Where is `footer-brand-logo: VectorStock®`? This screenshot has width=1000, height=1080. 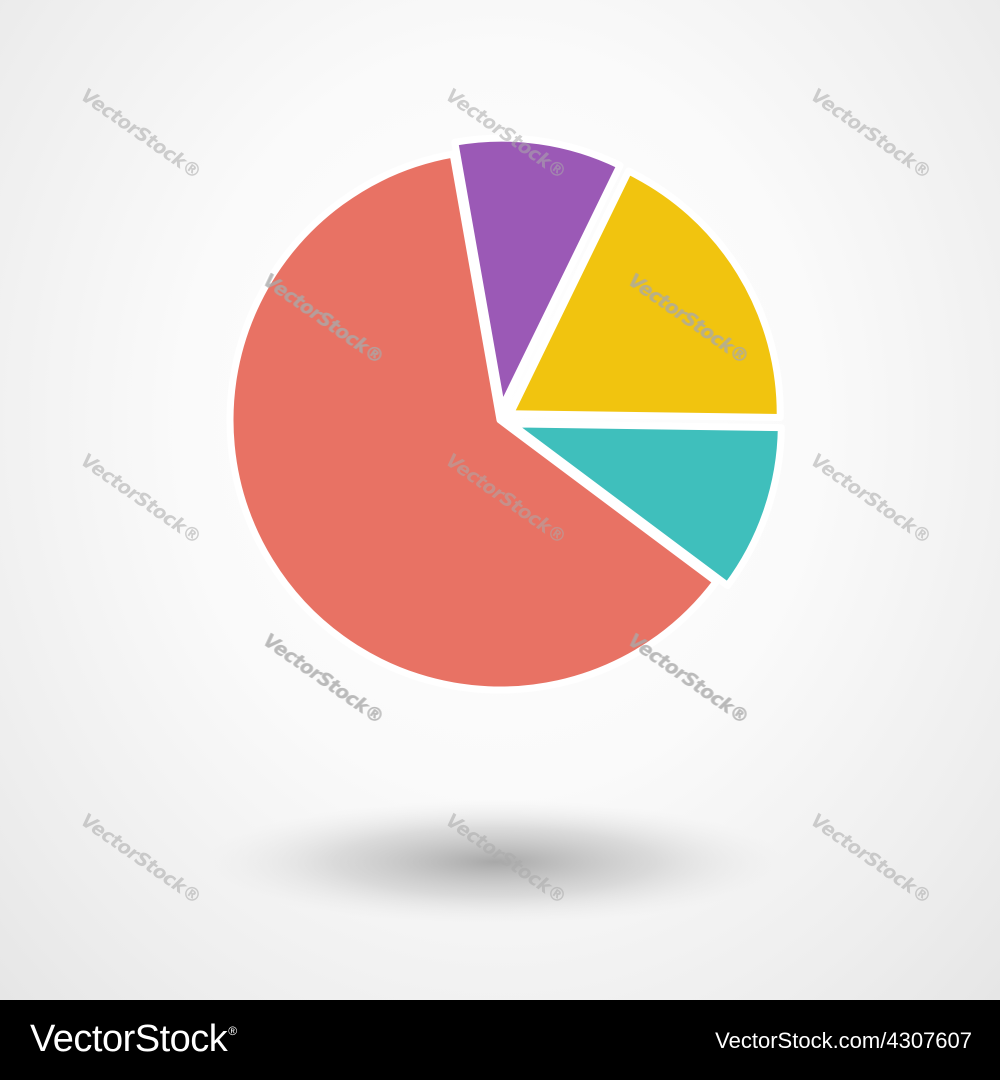
footer-brand-logo: VectorStock® is located at coordinates (133, 1039).